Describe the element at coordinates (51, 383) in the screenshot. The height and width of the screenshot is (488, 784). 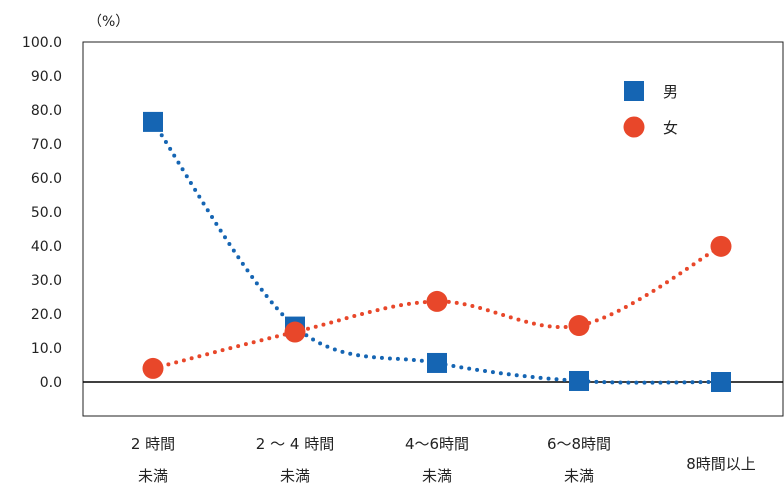
I see `y-tick-label: 0.0` at that location.